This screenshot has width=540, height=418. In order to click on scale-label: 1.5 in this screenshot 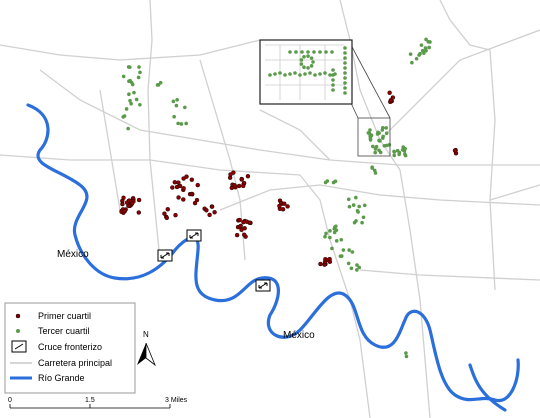, I will do `click(90, 400)`.